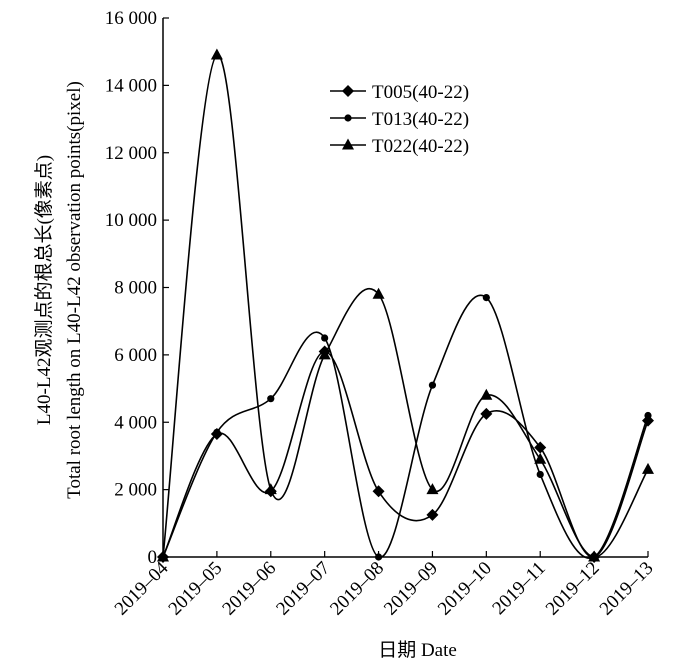 This screenshot has width=700, height=664. What do you see at coordinates (303, 589) in the screenshot?
I see `x-tick-label: 2019–07` at bounding box center [303, 589].